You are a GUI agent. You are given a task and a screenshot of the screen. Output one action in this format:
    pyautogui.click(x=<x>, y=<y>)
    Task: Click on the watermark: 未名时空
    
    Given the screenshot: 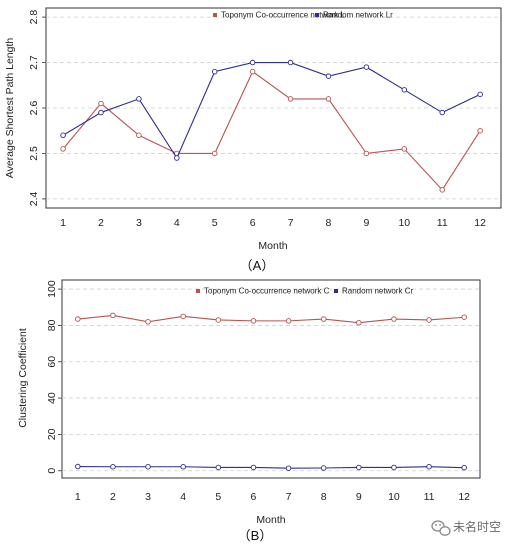 What is the action you would take?
    pyautogui.click(x=466, y=527)
    